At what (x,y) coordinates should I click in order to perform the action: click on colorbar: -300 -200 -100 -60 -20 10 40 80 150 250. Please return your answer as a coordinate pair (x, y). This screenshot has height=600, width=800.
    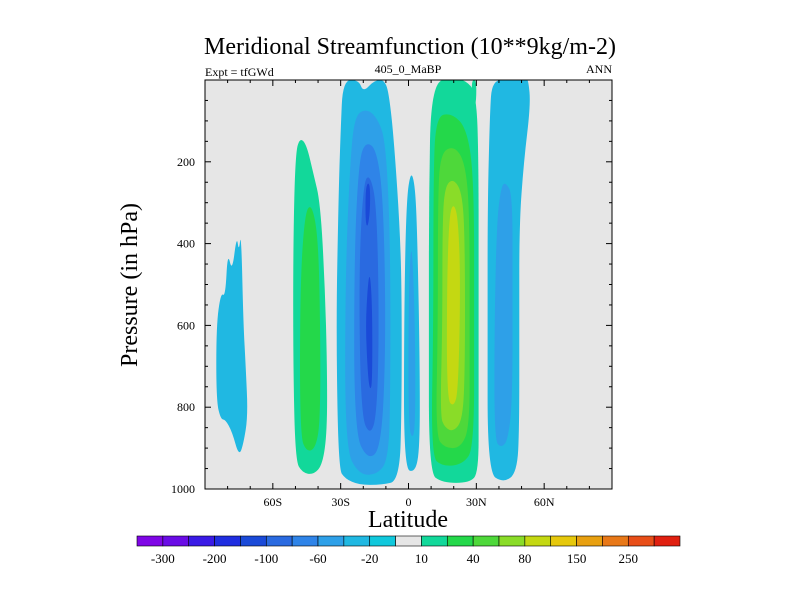
    Looking at the image, I should click on (408, 550).